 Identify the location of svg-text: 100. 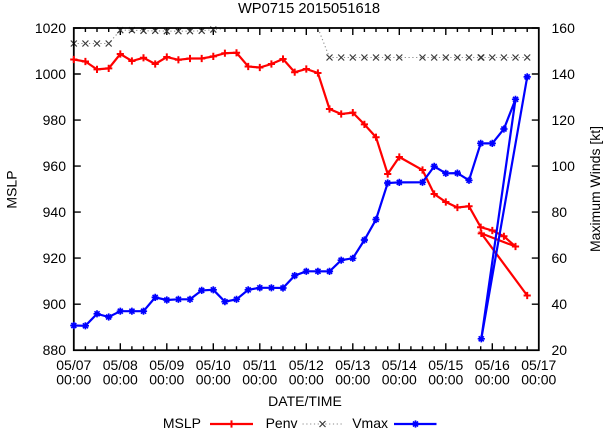
(564, 166).